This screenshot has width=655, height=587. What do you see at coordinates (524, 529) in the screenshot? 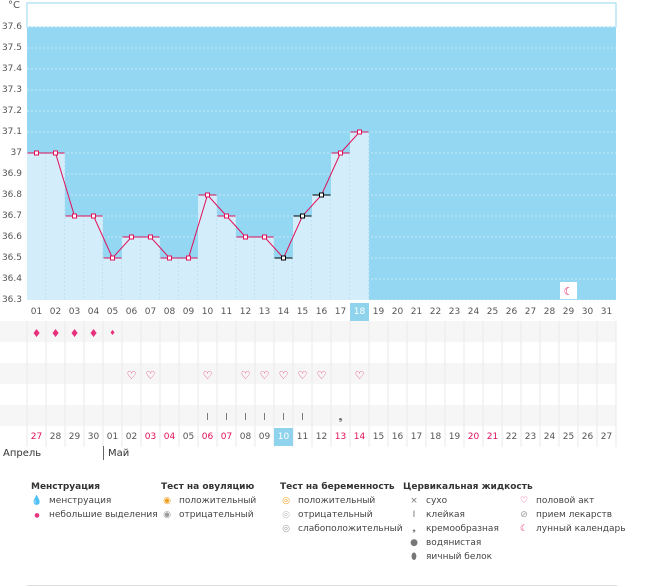
I see `moon-icon: ☾` at bounding box center [524, 529].